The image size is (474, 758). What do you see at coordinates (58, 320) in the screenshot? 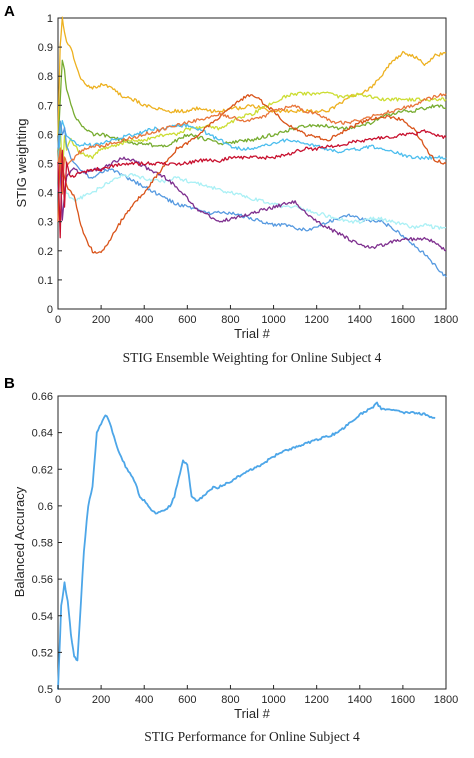
I see `panel-a-x-tick-label: 0` at bounding box center [58, 320].